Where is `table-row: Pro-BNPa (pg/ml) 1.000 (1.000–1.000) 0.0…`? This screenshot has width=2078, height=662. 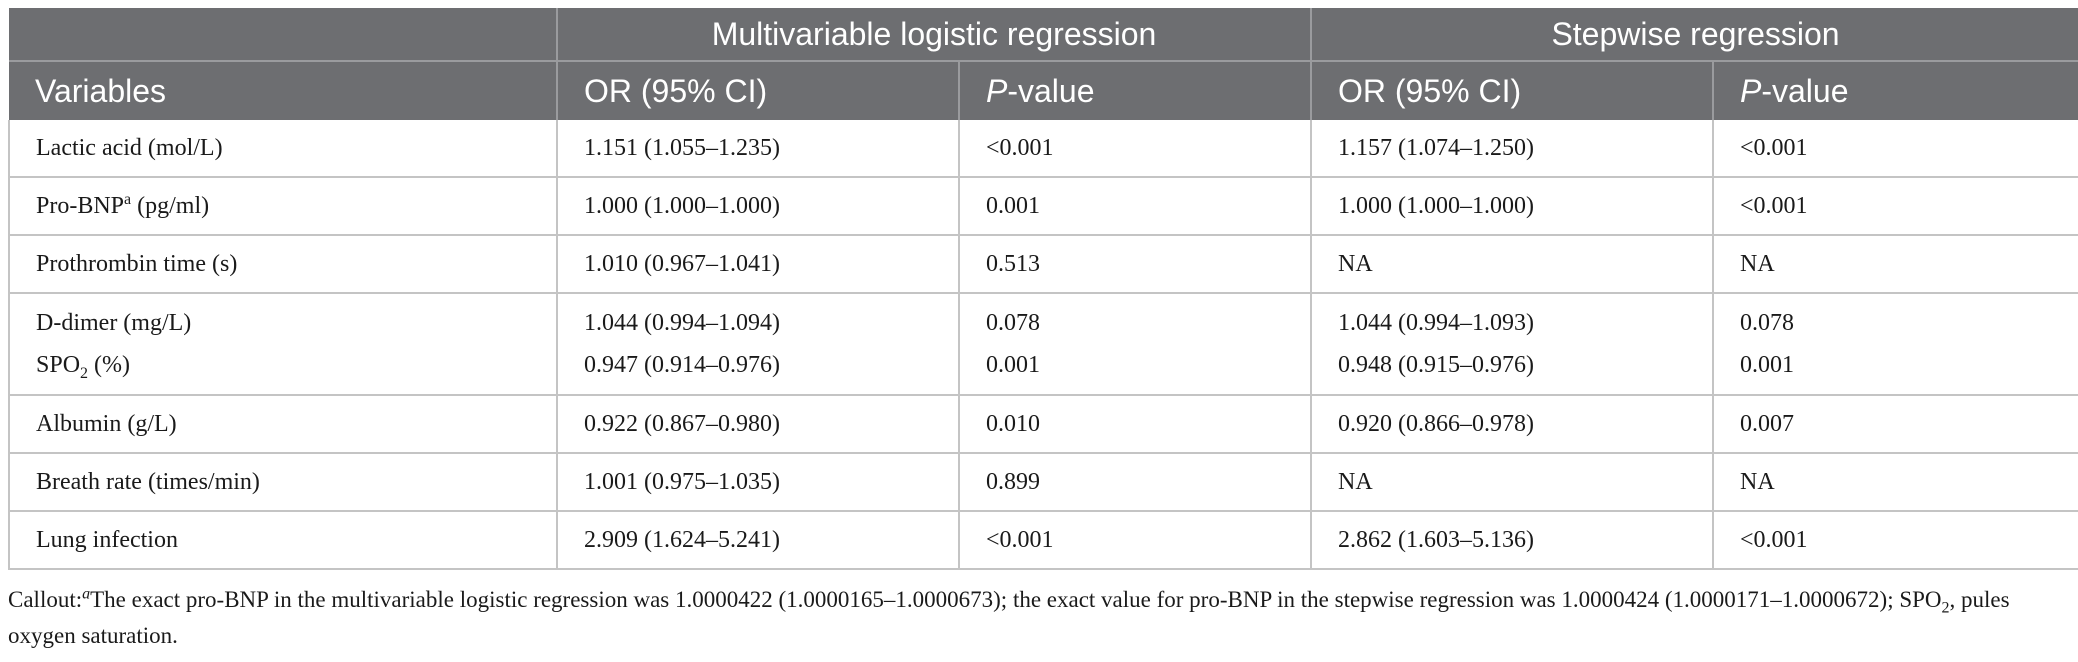
table-row: Pro-BNPa (pg/ml) 1.000 (1.000–1.000) 0.0… is located at coordinates (1043, 206).